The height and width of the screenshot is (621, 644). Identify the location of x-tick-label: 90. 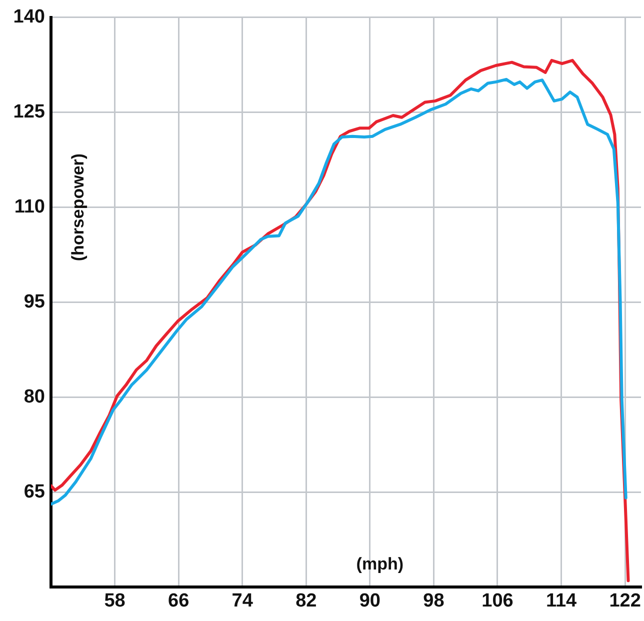
(369, 601).